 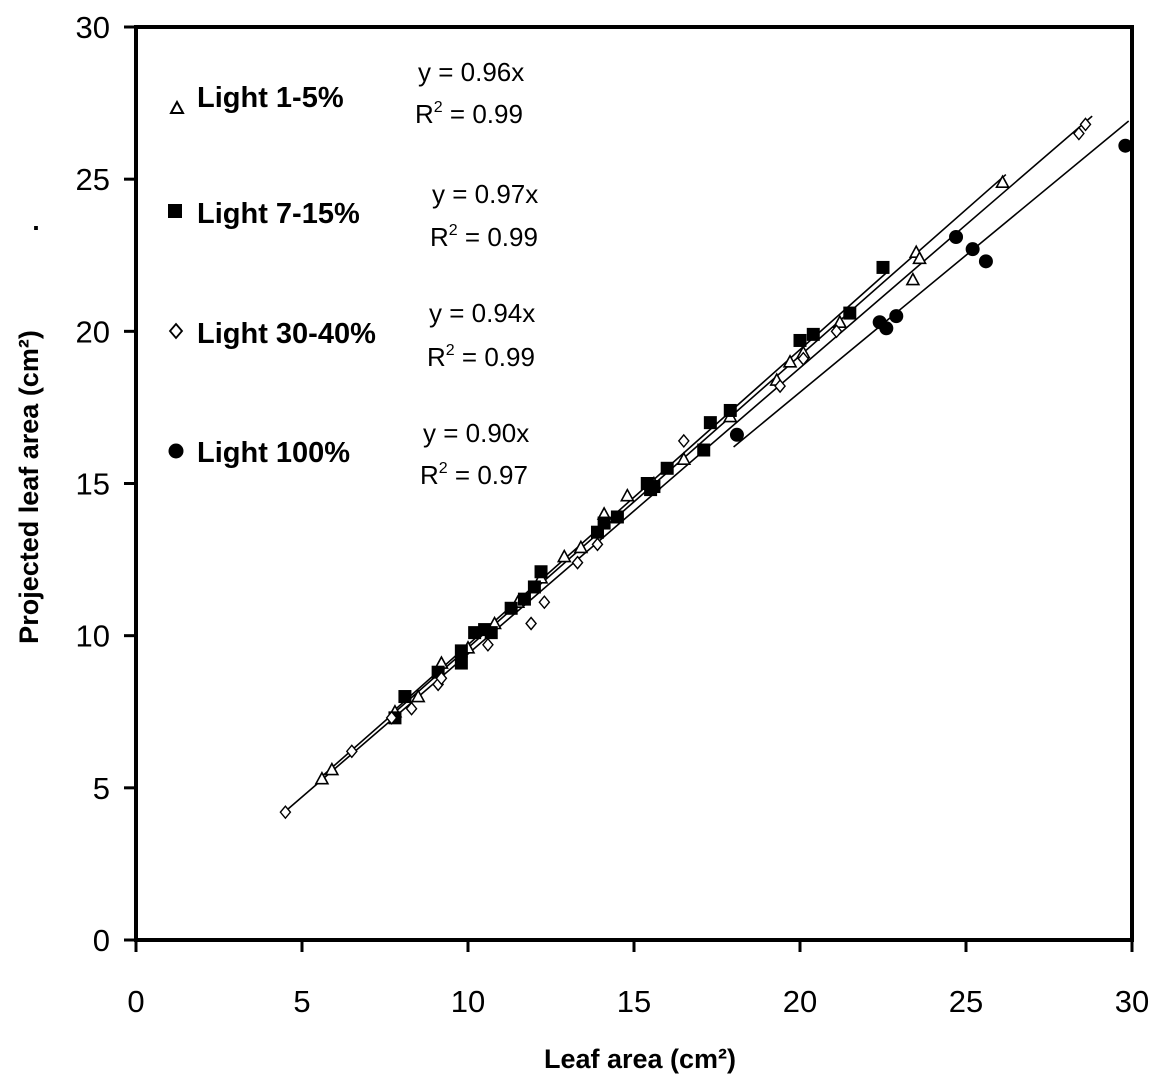 What do you see at coordinates (301, 1001) in the screenshot?
I see `x-tick-label: 5` at bounding box center [301, 1001].